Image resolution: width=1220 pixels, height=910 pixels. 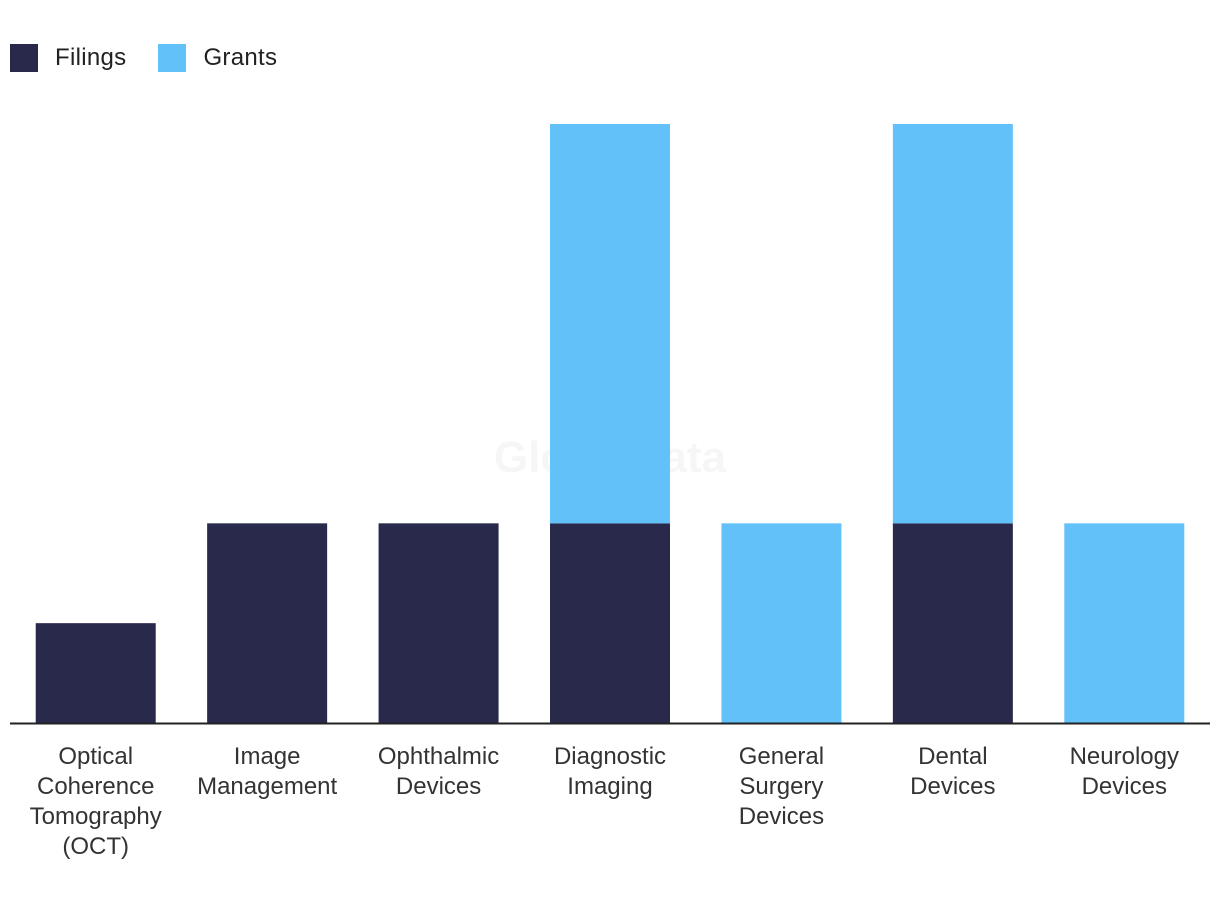 I want to click on legend-swatch-grants, so click(x=172, y=58).